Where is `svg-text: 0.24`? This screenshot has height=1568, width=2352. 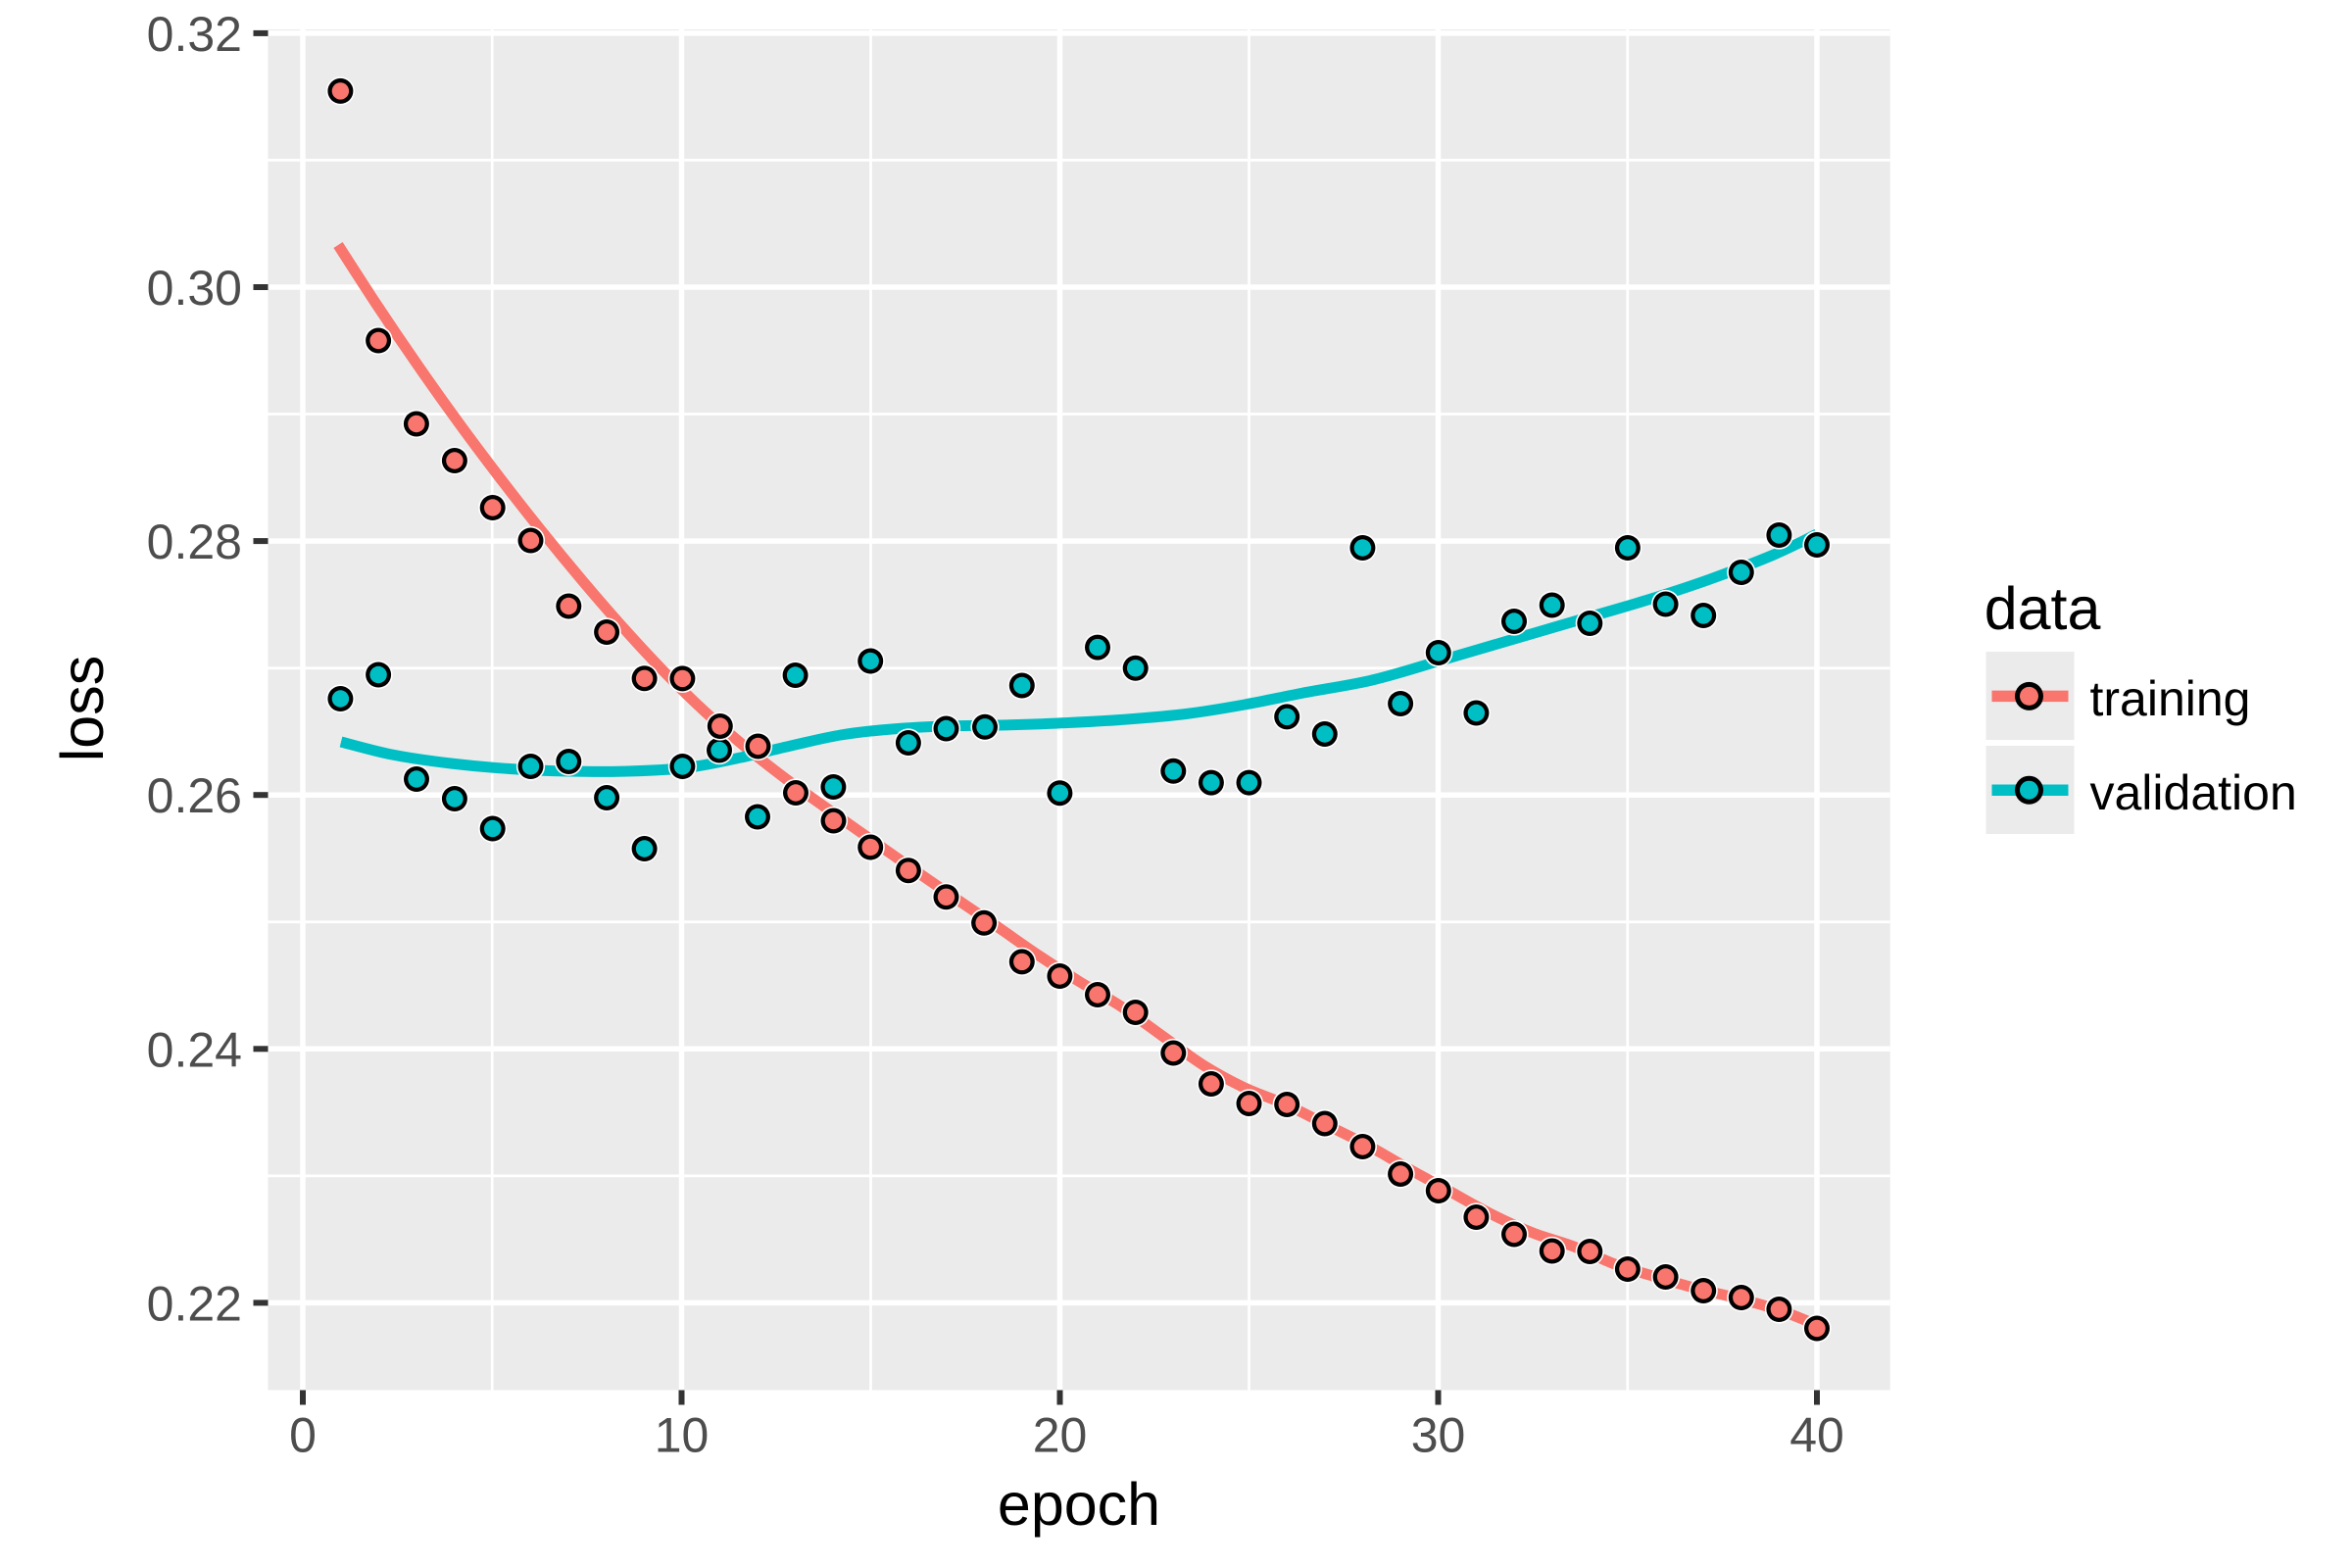
svg-text: 0.24 is located at coordinates (194, 1049).